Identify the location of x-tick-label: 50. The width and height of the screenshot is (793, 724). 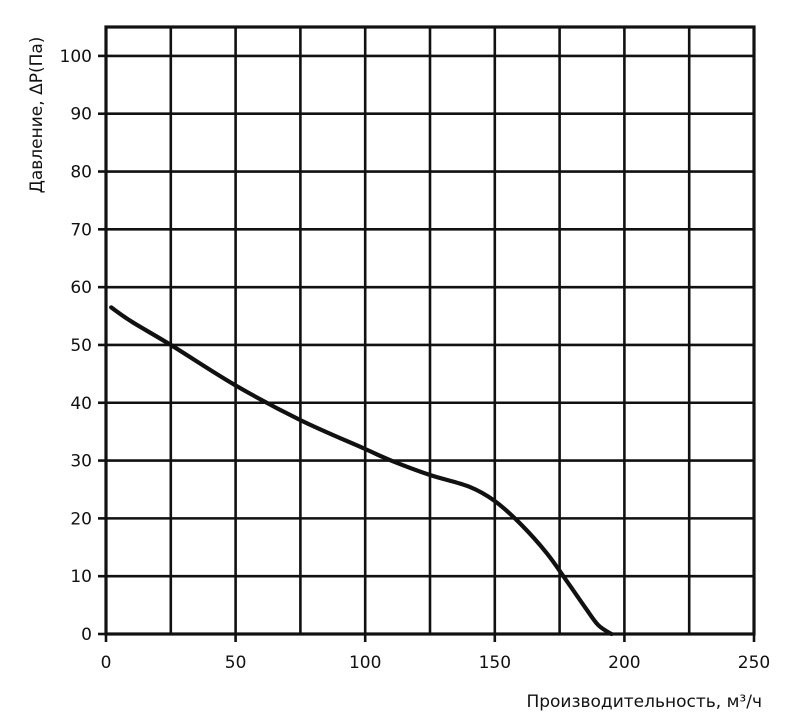
(236, 663).